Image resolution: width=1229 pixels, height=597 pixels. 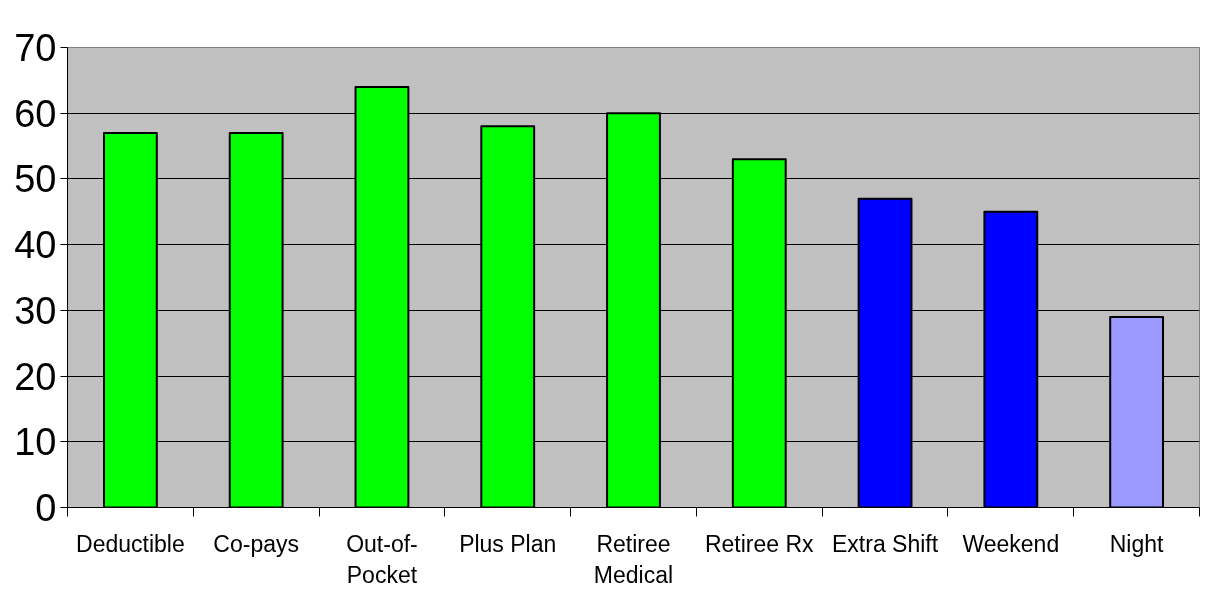 What do you see at coordinates (130, 543) in the screenshot?
I see `x-tick-label: Deductible` at bounding box center [130, 543].